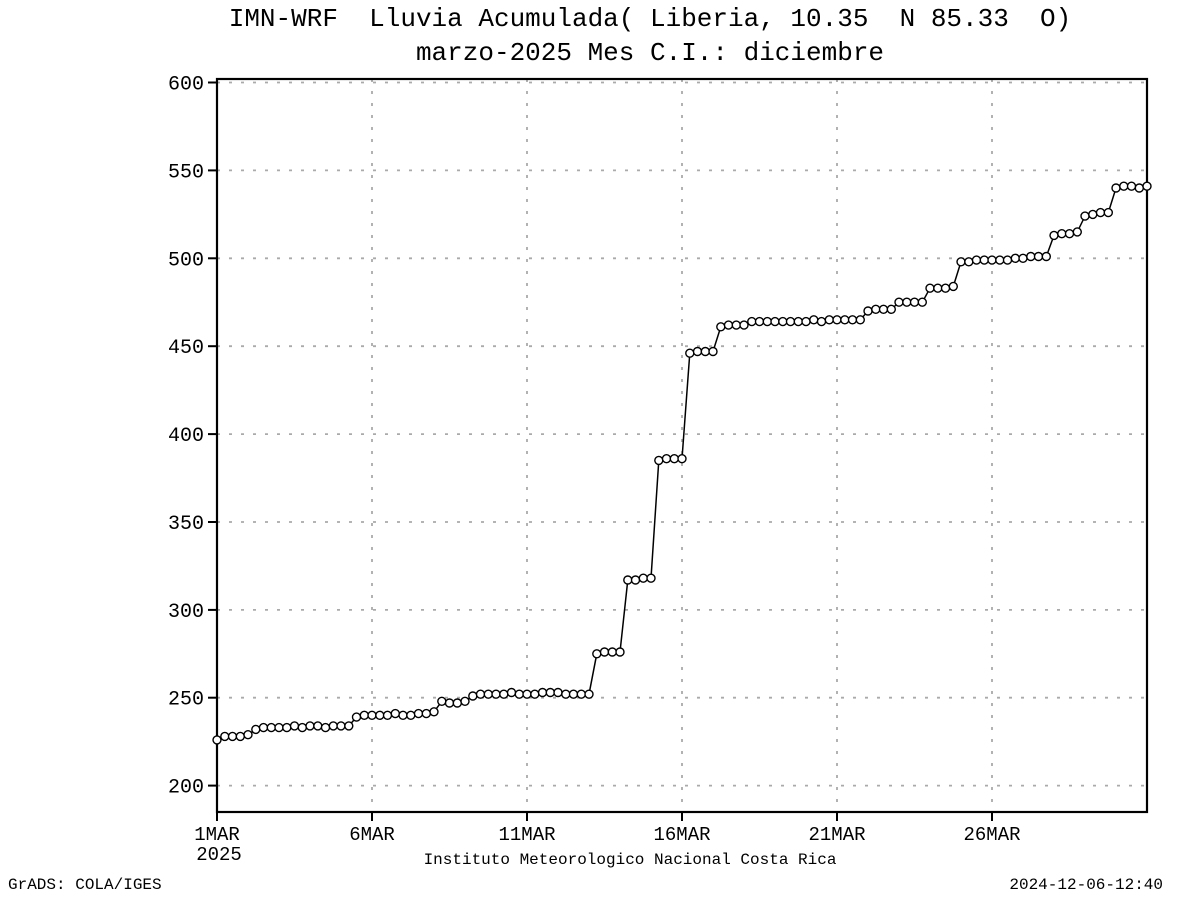  Describe the element at coordinates (186, 172) in the screenshot. I see `y-tick-label: 550` at that location.